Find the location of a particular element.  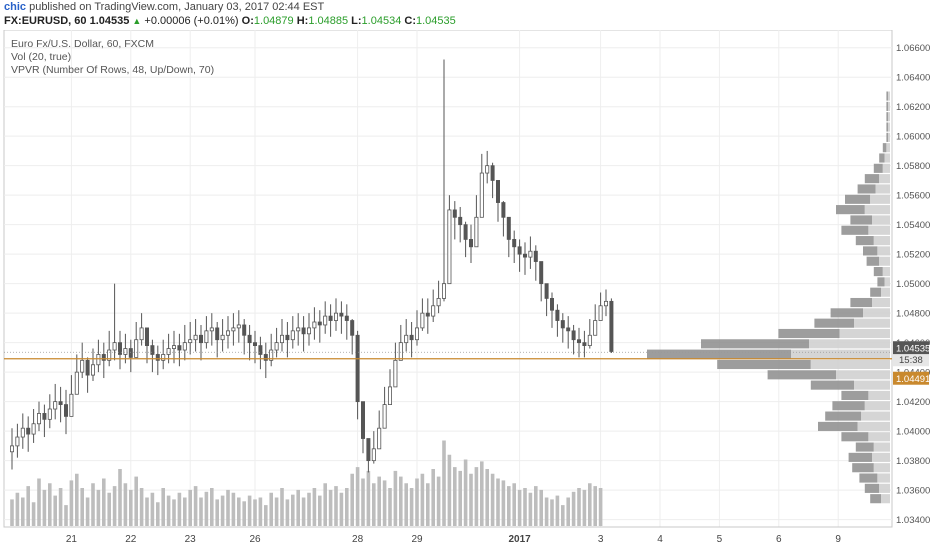

time-tick-label: 28 is located at coordinates (358, 539).